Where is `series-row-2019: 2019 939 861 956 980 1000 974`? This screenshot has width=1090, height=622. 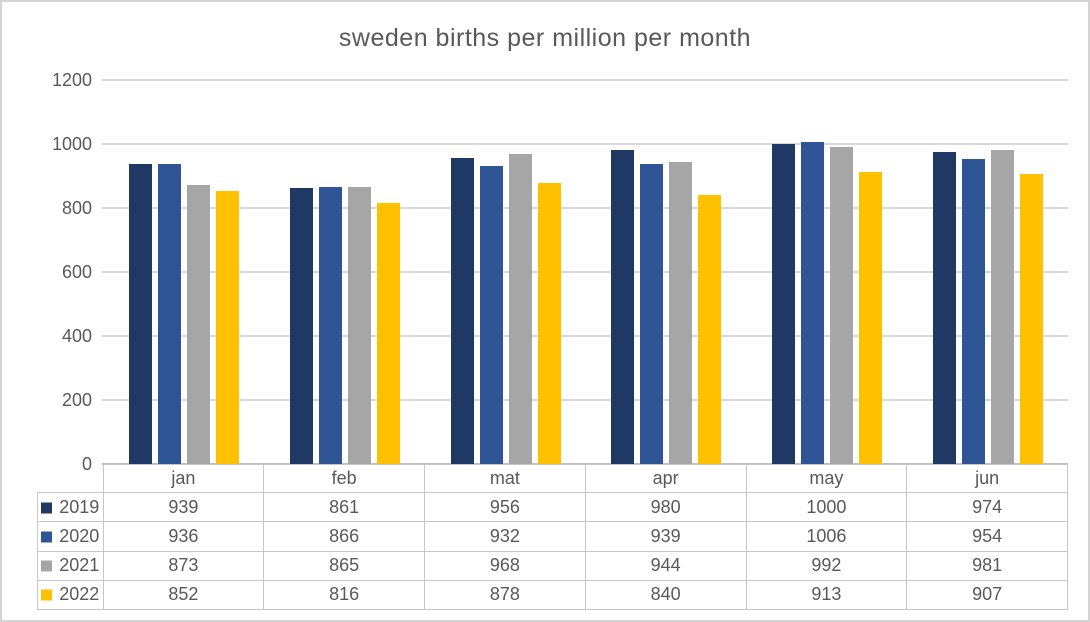 series-row-2019: 2019 939 861 956 980 1000 974 is located at coordinates (552, 507).